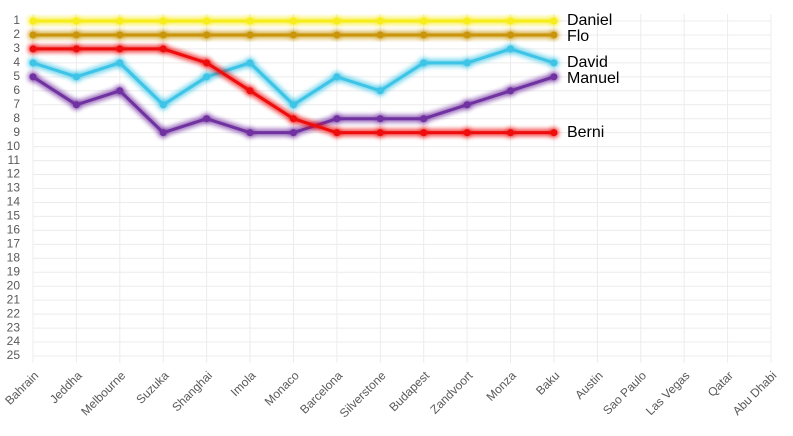 This screenshot has width=793, height=436. I want to click on x-tick-label: Abu Dhabi, so click(755, 393).